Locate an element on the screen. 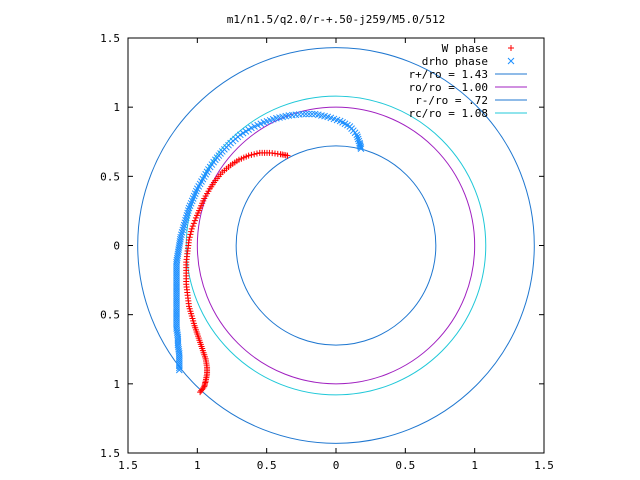 The width and height of the screenshot is (640, 480). x-tick-label-2: 0.5 is located at coordinates (267, 465).